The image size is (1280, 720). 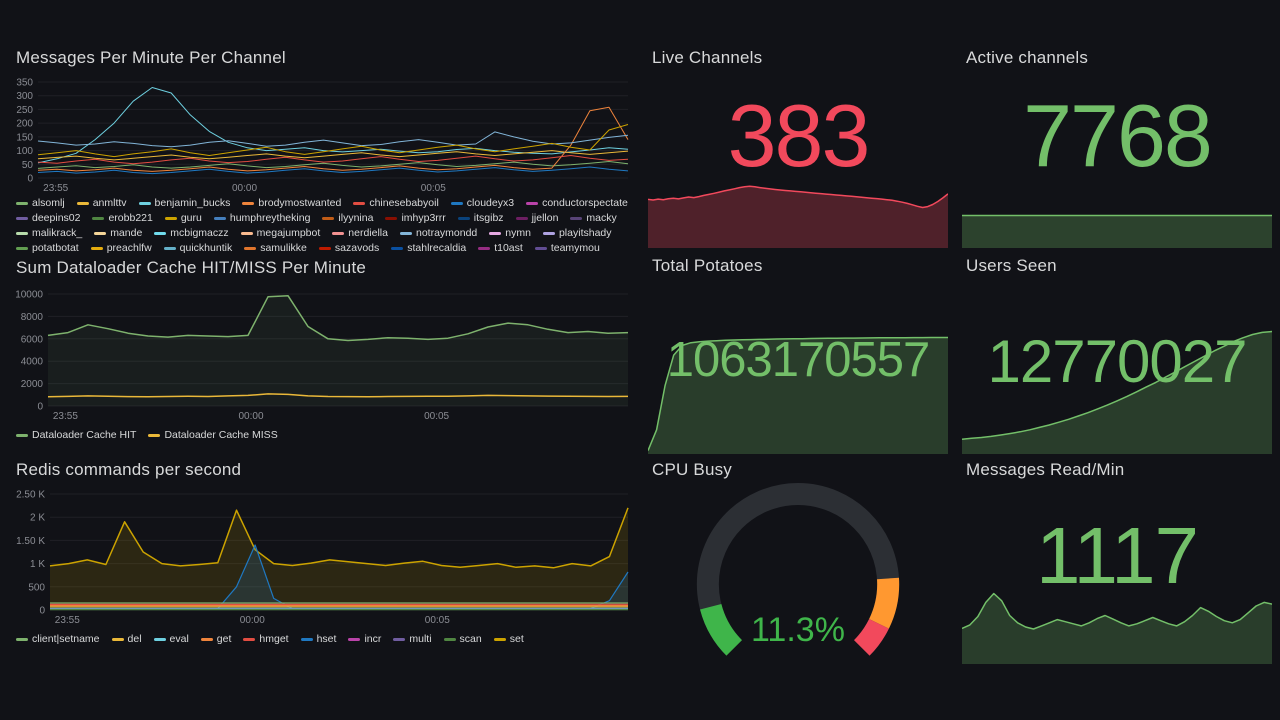 What do you see at coordinates (24, 124) in the screenshot?
I see `svg-text: 200` at bounding box center [24, 124].